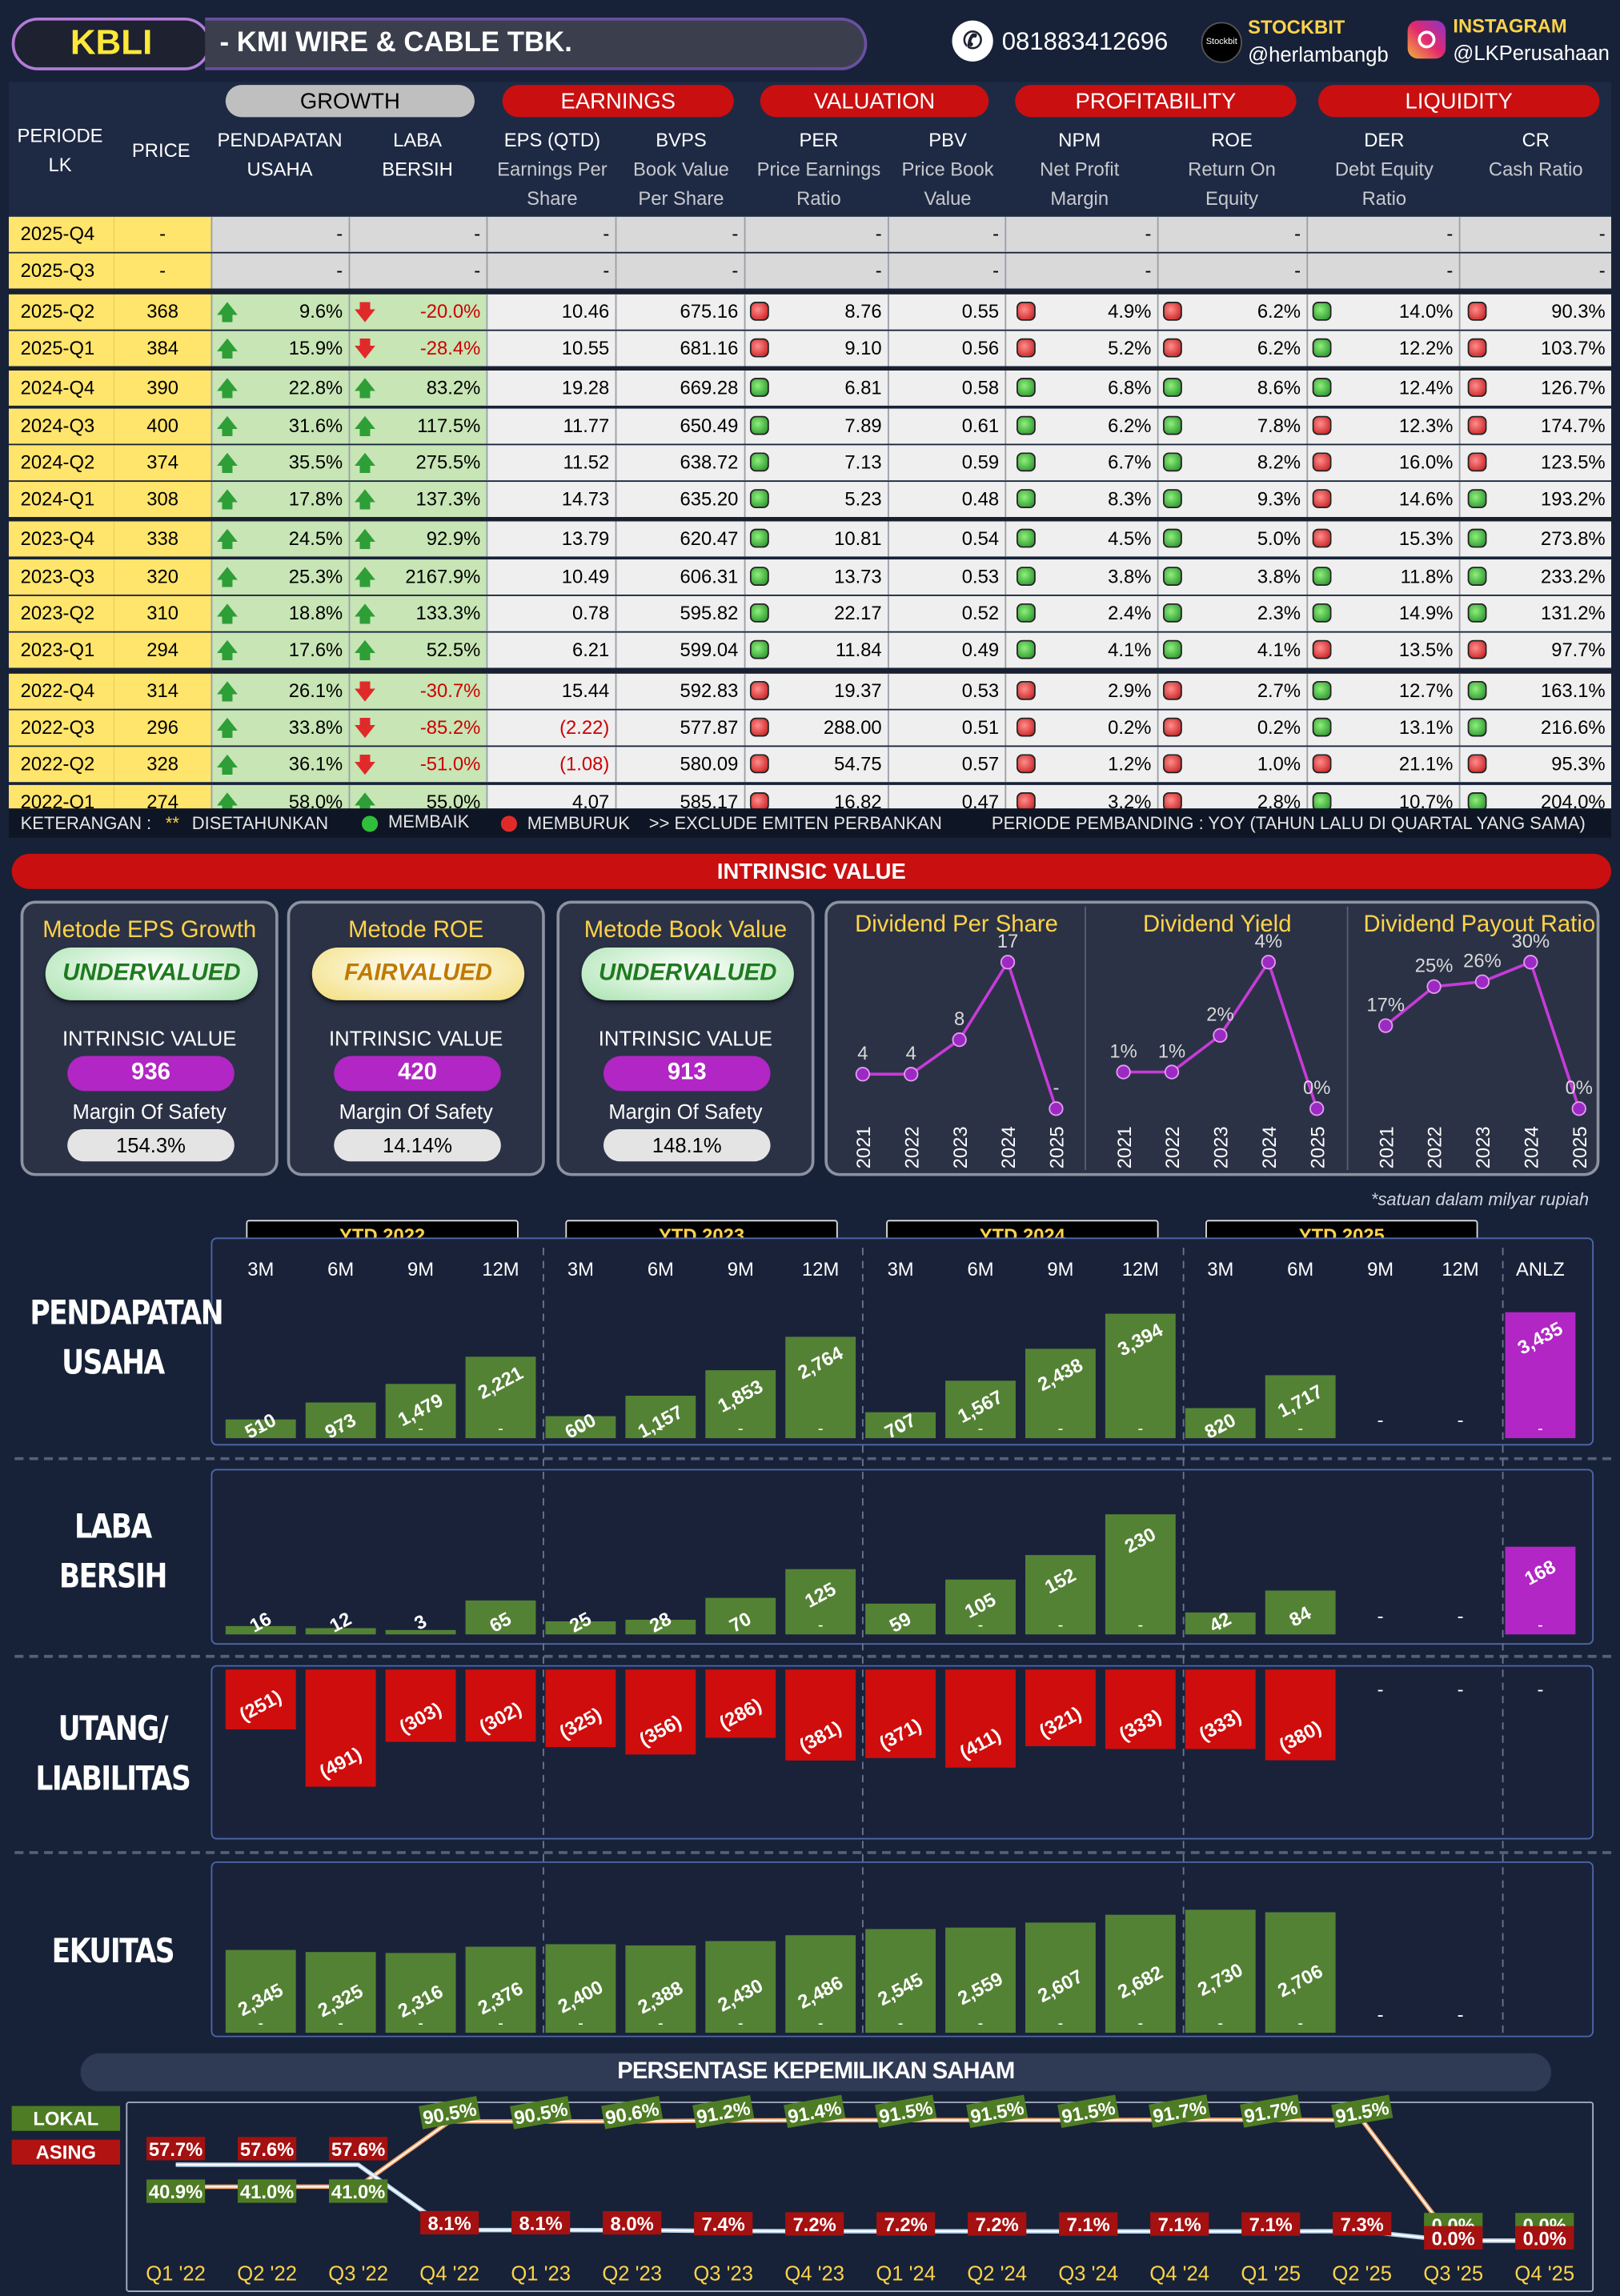 Image resolution: width=1620 pixels, height=2296 pixels. I want to click on year-separator, so click(810, 672).